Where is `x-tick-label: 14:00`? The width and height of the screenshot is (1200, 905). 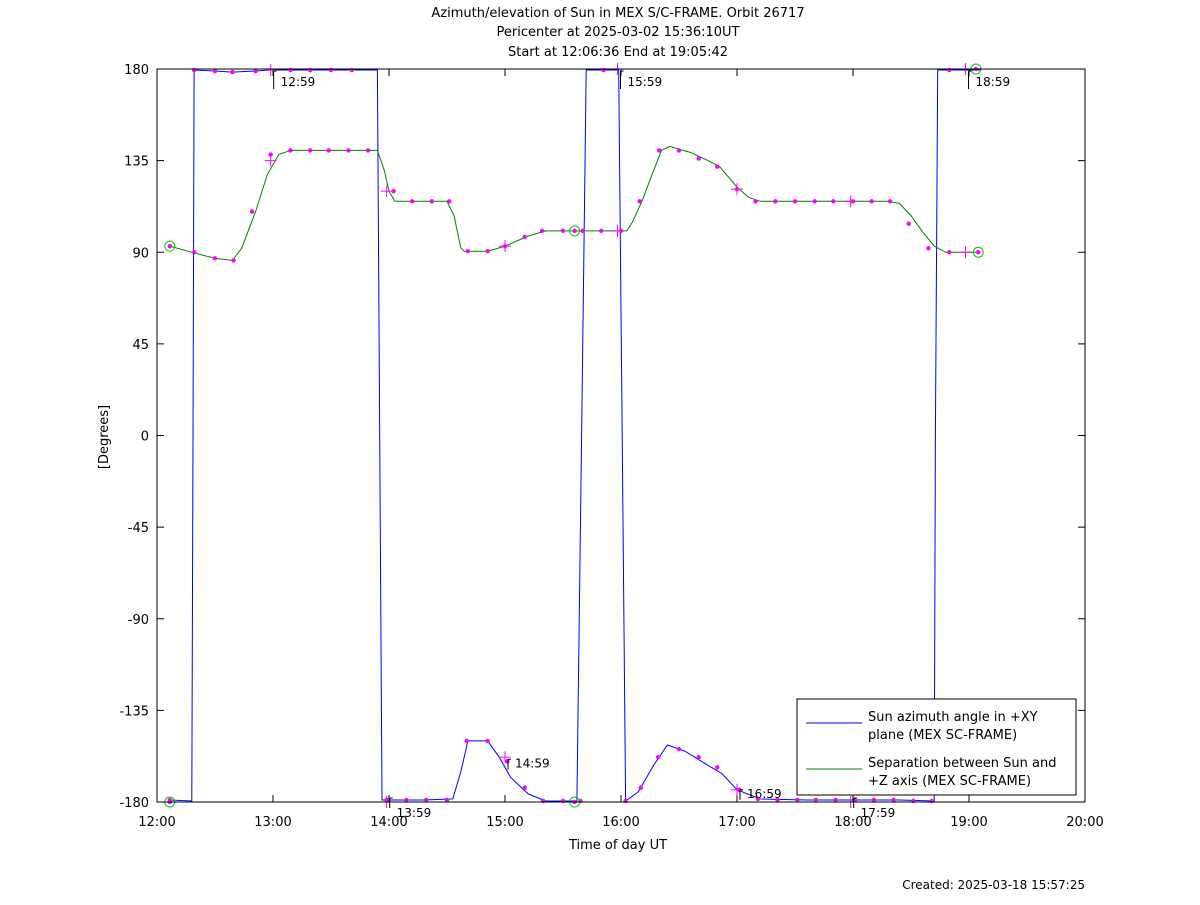
x-tick-label: 14:00 is located at coordinates (388, 822).